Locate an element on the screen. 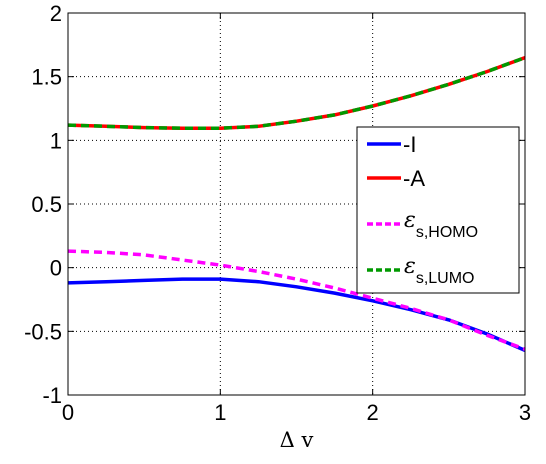 Image resolution: width=546 pixels, height=464 pixels. y-tick-label: 1.5 is located at coordinates (46, 77).